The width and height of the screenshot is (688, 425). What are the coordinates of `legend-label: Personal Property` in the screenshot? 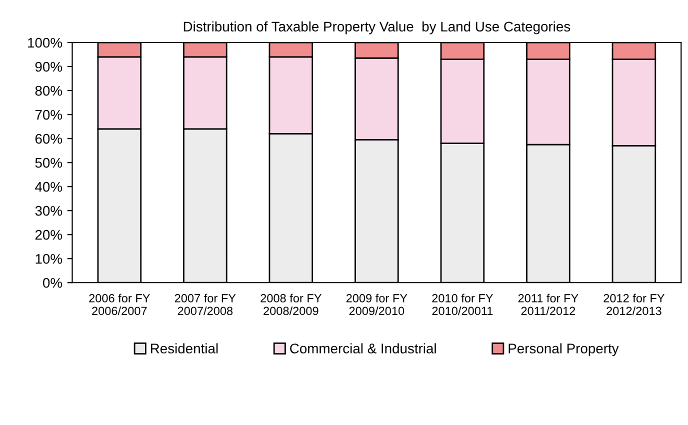 It's located at (563, 349).